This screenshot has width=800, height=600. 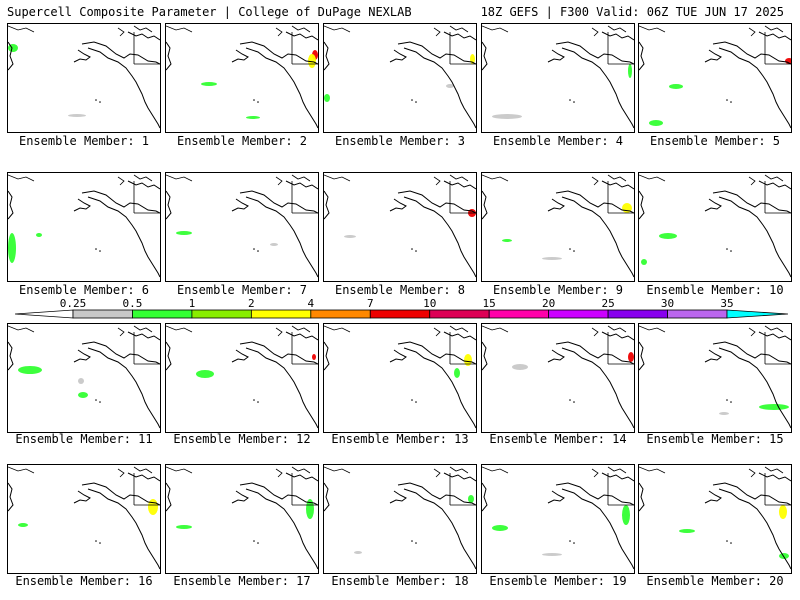 What do you see at coordinates (73, 303) in the screenshot?
I see `colorbar-tick-label: 0.25` at bounding box center [73, 303].